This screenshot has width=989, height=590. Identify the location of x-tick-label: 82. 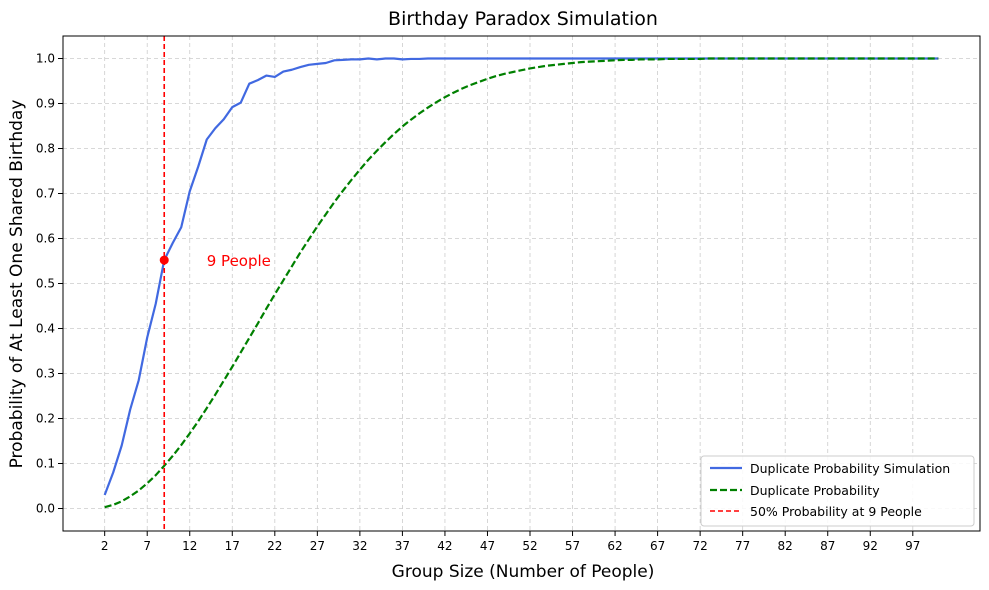
(785, 546).